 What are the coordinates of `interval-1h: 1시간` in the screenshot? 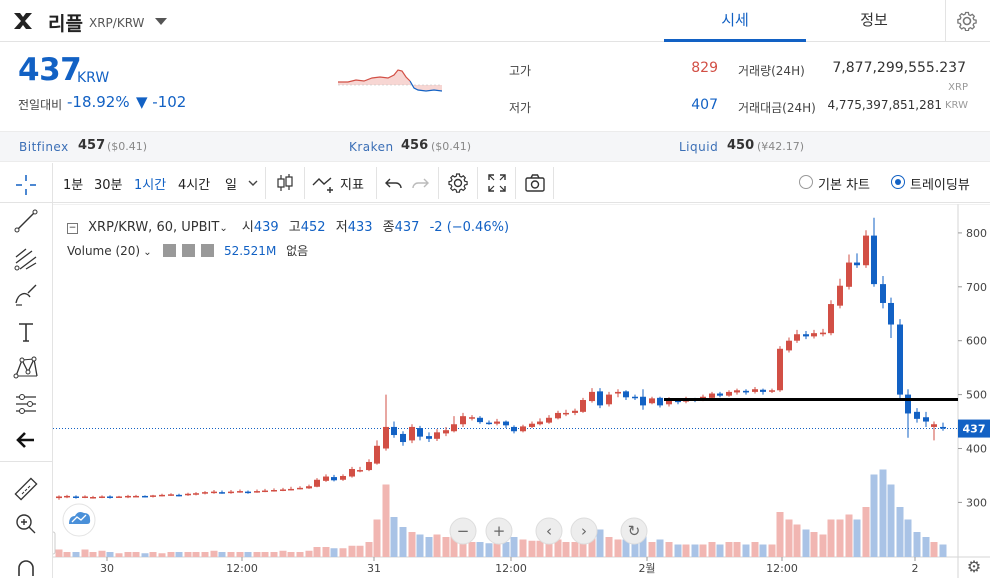 It's located at (150, 185).